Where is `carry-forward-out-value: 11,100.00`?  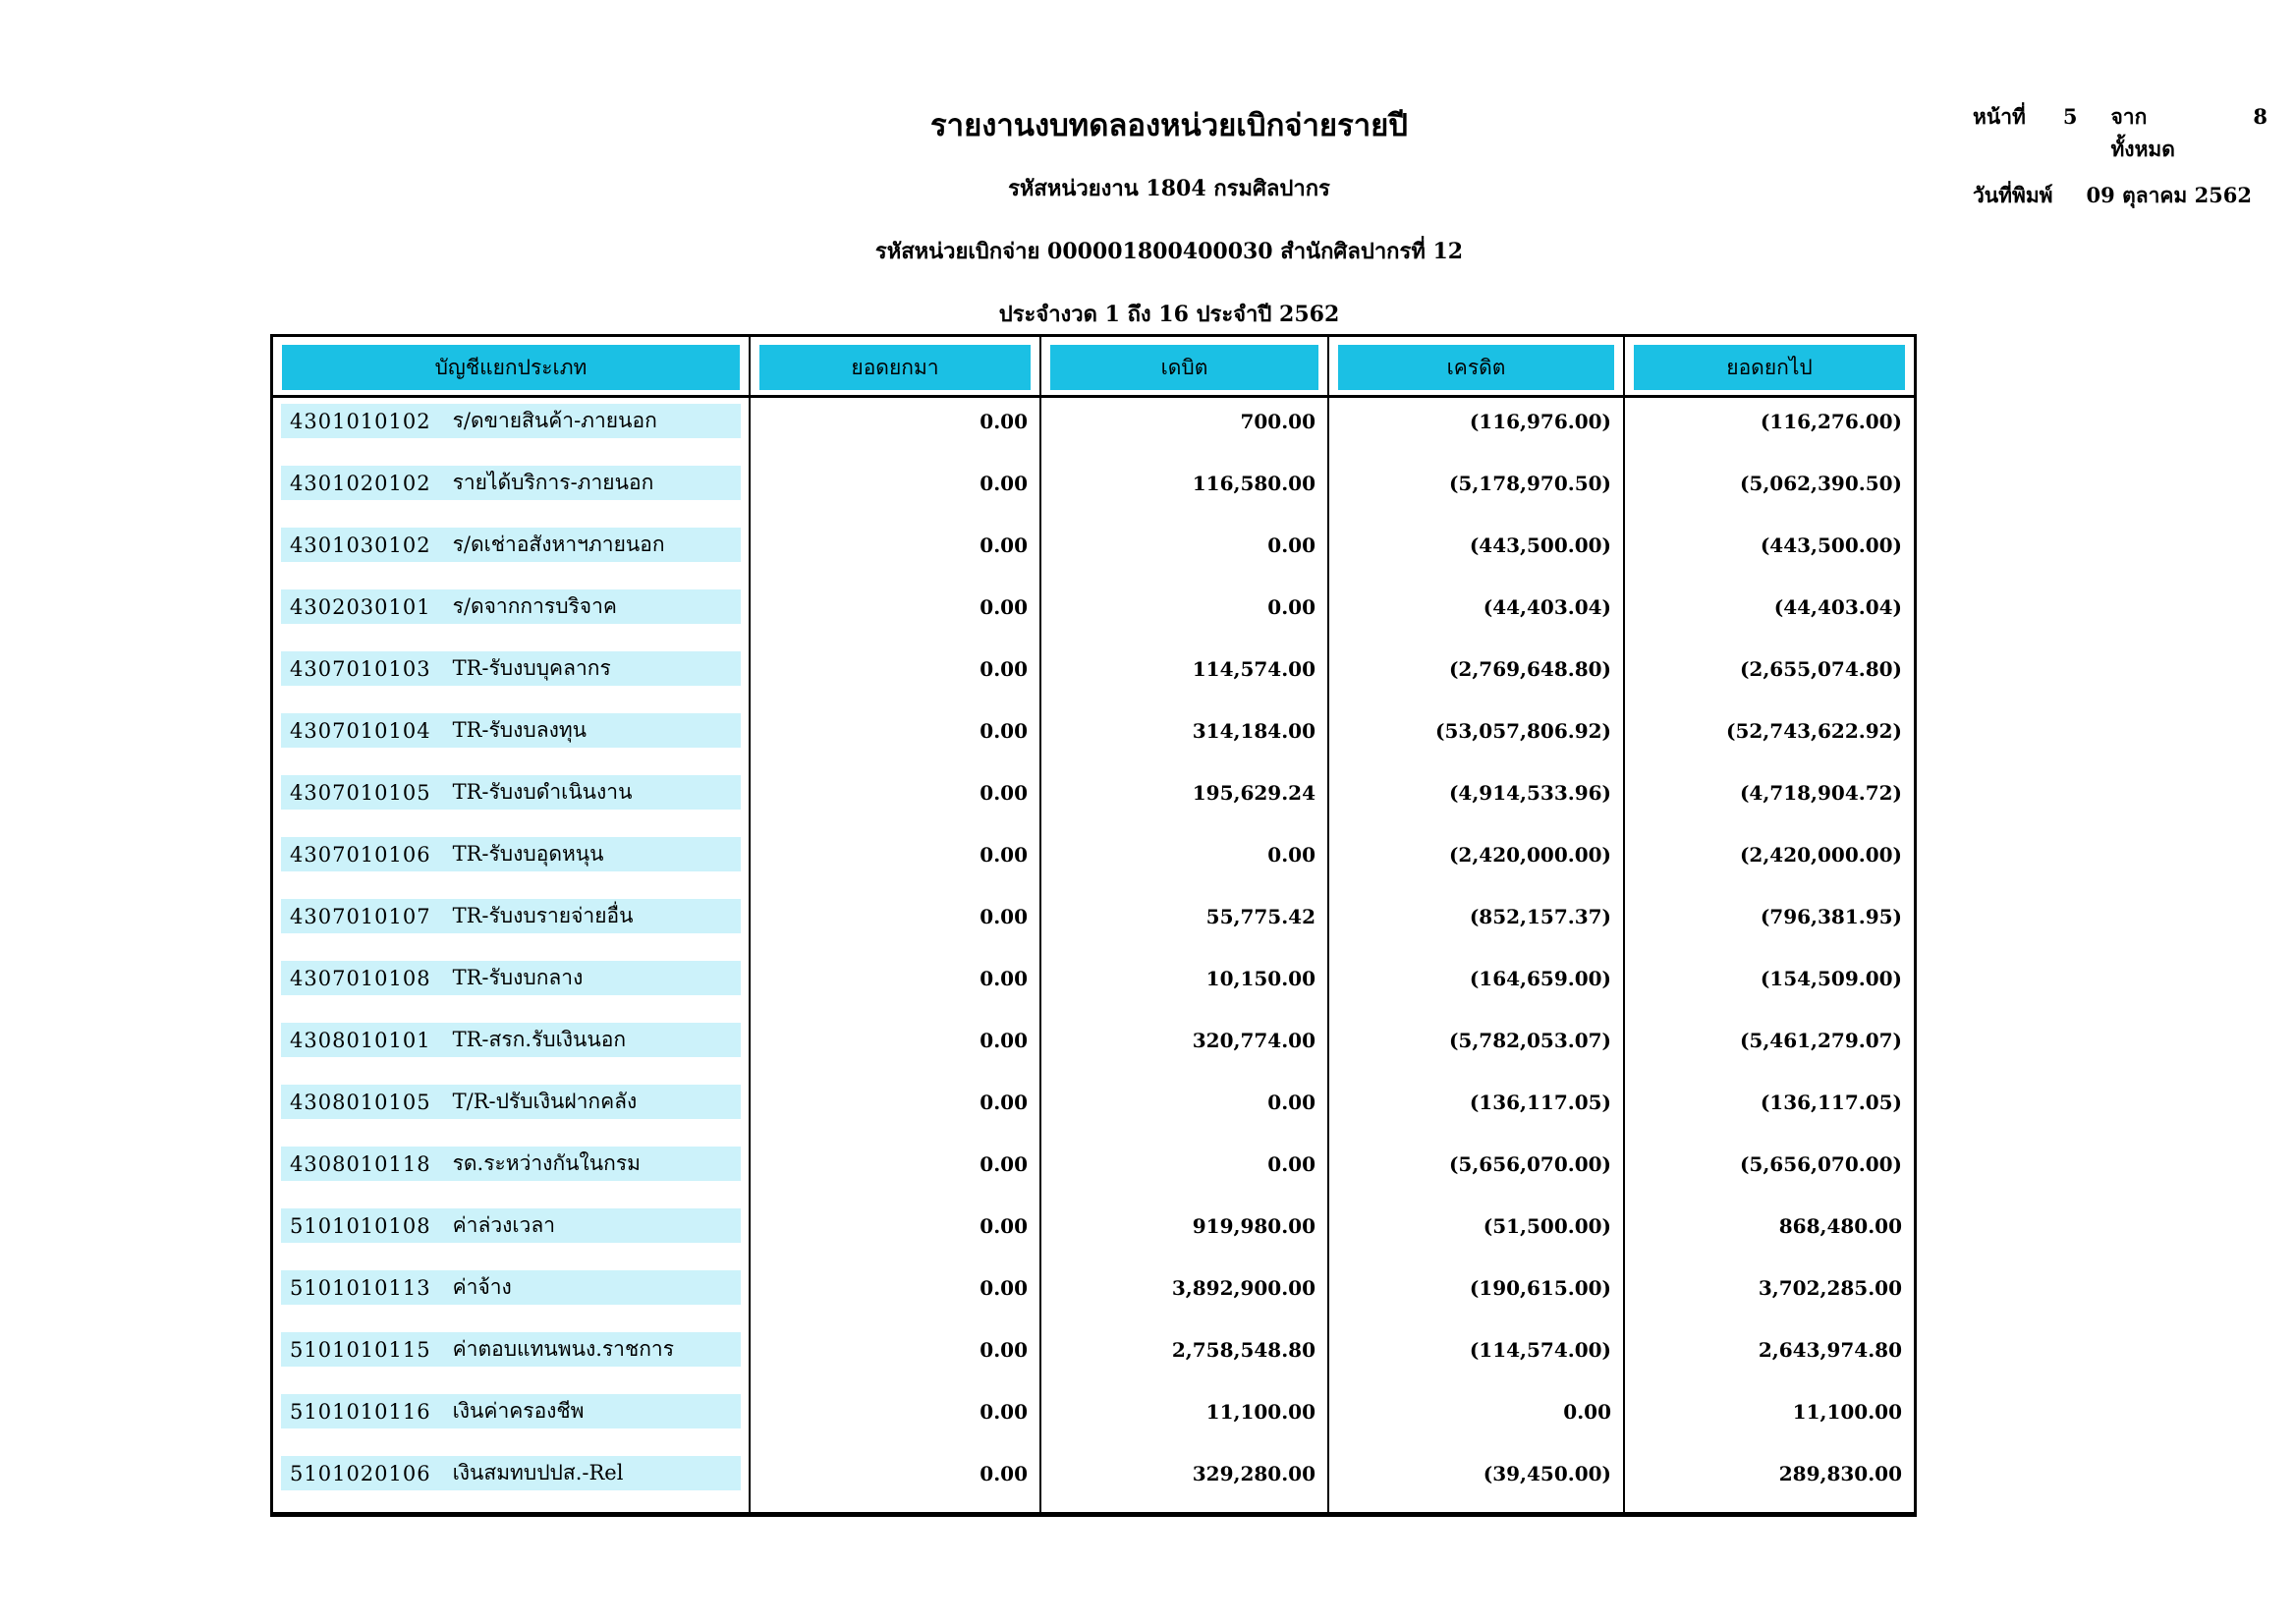 carry-forward-out-value: 11,100.00 is located at coordinates (1847, 1411).